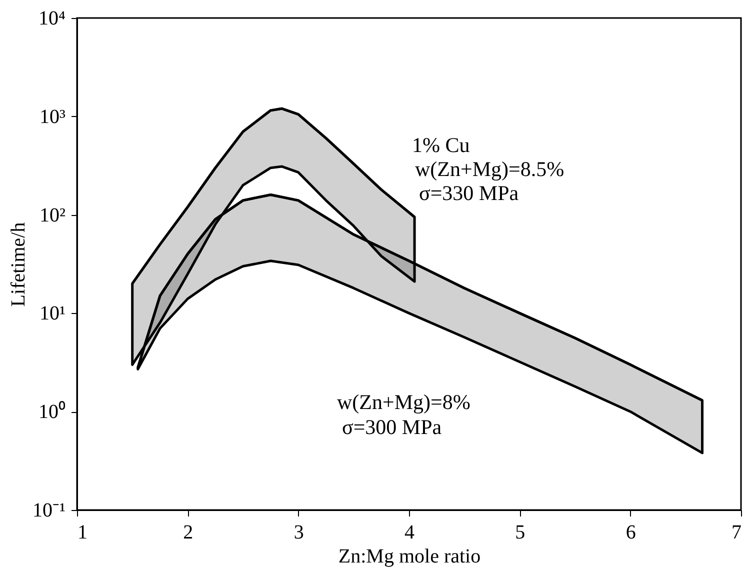 Image resolution: width=750 pixels, height=574 pixels. I want to click on x-tick-label: 1, so click(83, 533).